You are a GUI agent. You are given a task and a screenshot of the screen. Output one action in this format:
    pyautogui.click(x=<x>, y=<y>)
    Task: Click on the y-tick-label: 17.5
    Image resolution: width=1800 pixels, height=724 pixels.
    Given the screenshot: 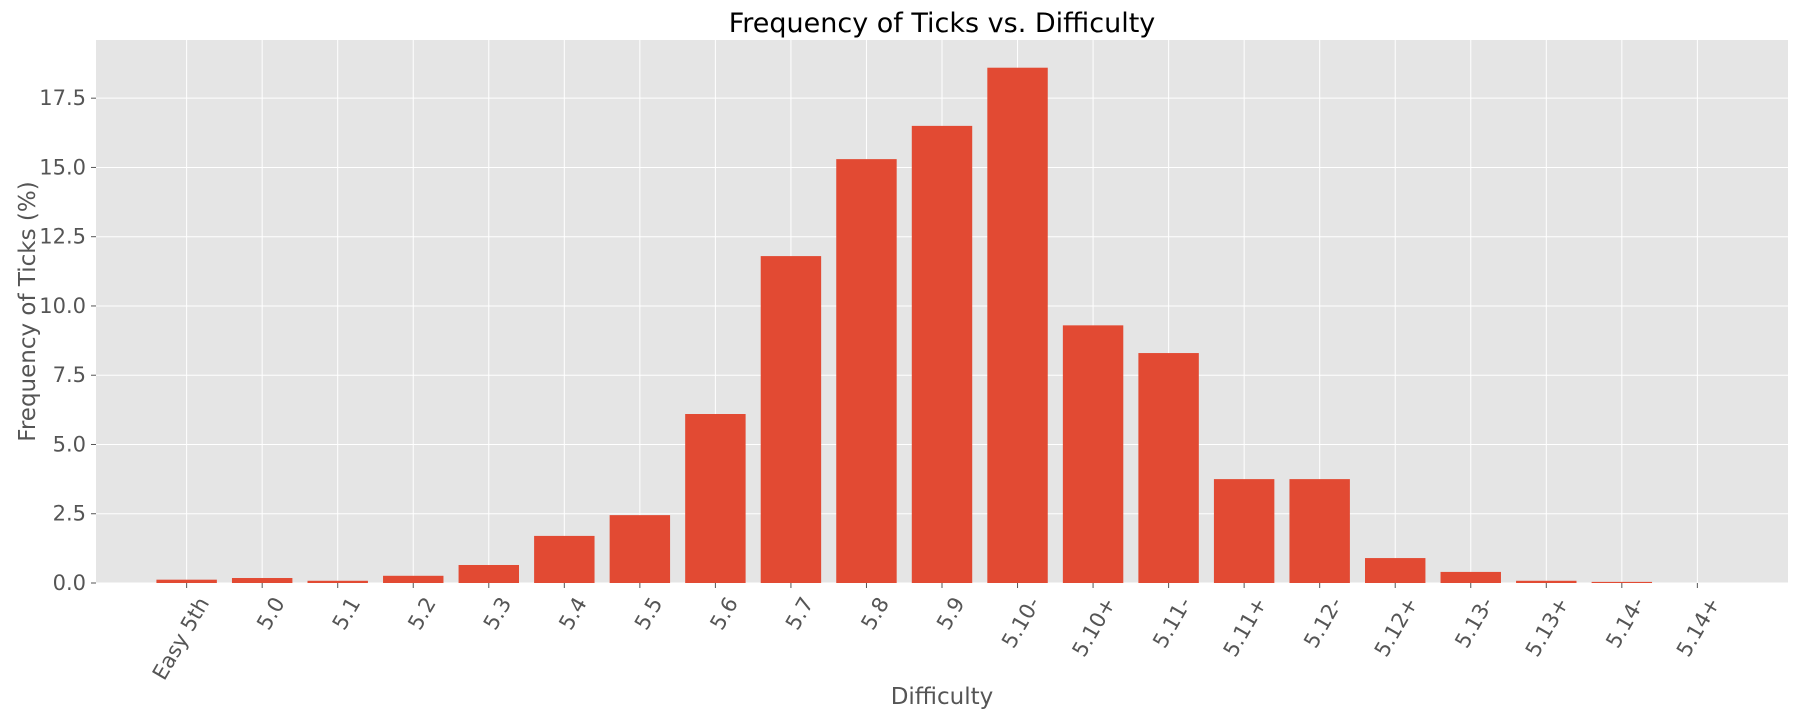 What is the action you would take?
    pyautogui.click(x=62, y=98)
    